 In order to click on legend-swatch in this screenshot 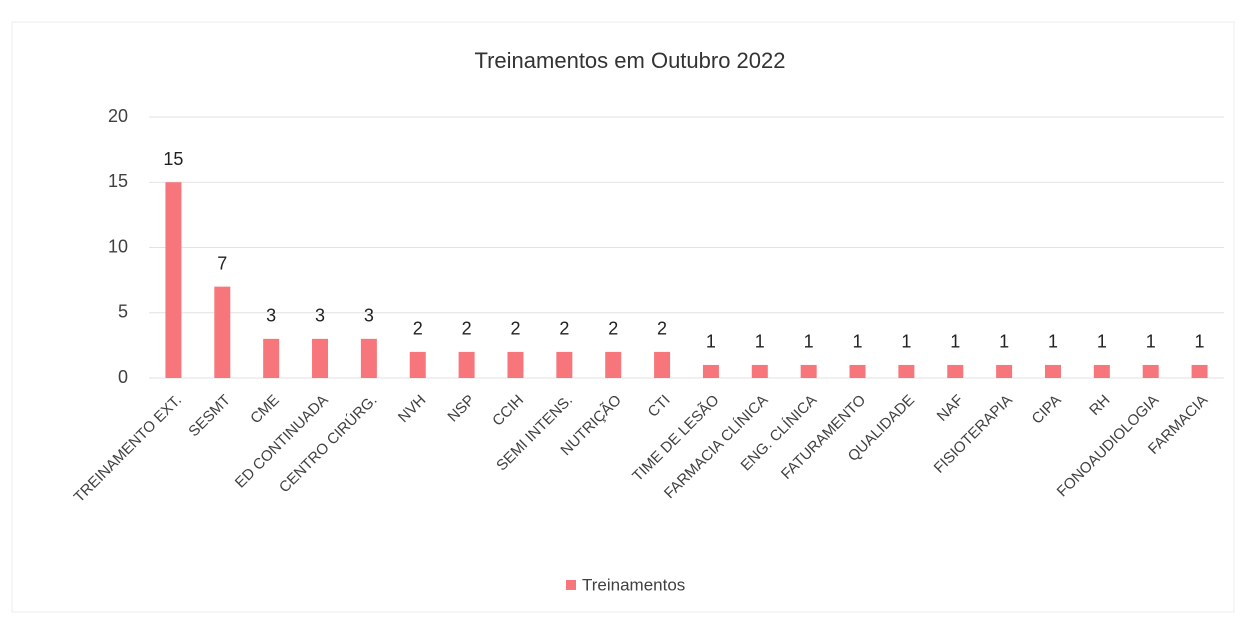, I will do `click(571, 585)`.